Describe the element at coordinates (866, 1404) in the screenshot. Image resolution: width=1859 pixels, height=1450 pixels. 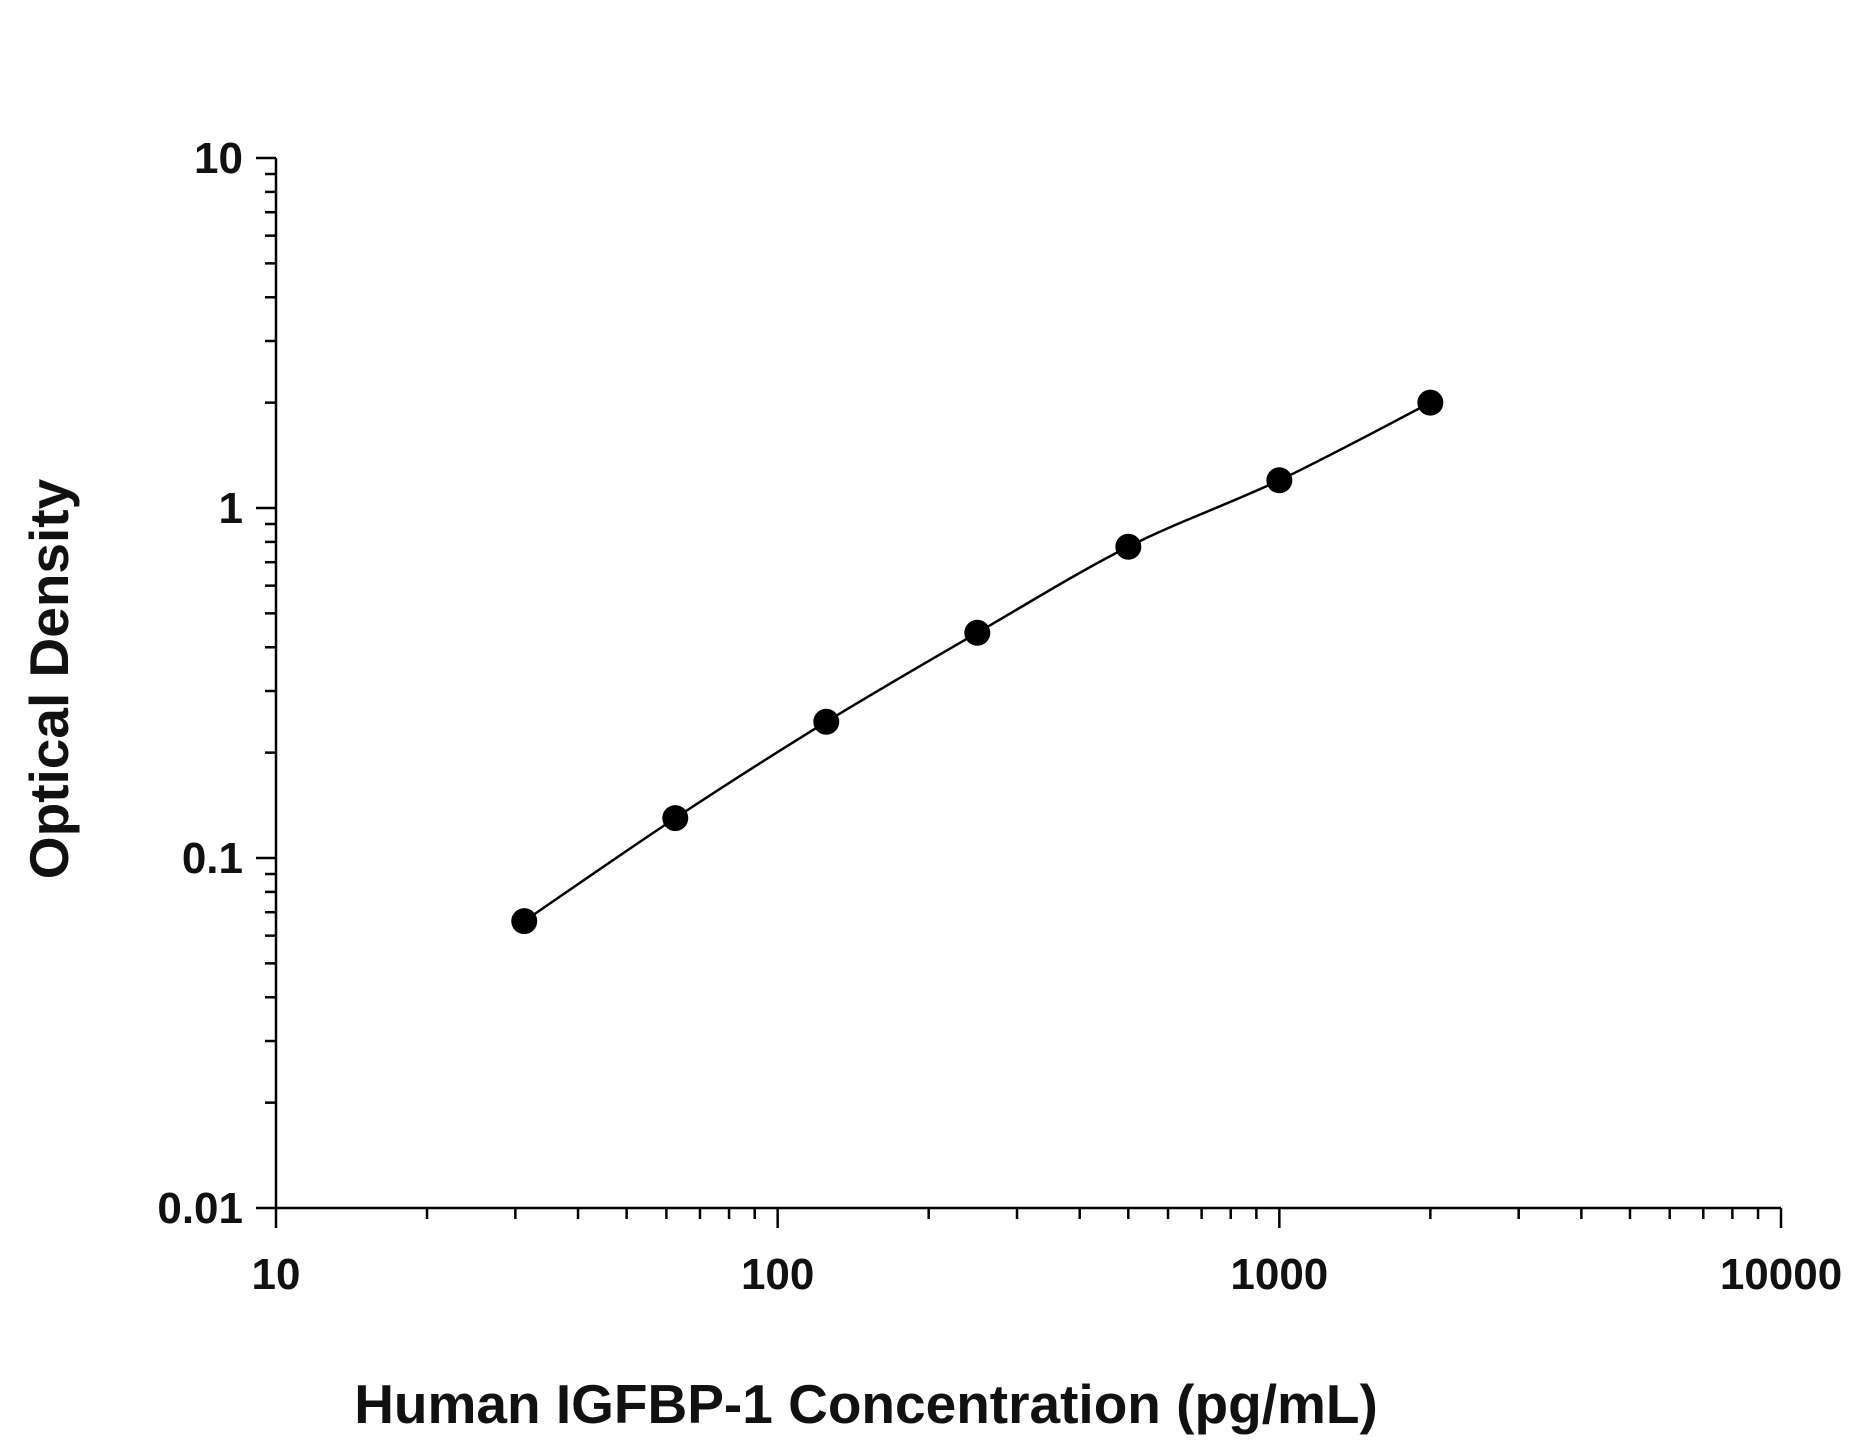
I see `x-axis-title: Human IGFBP-1 Concentration (pg/mL)` at that location.